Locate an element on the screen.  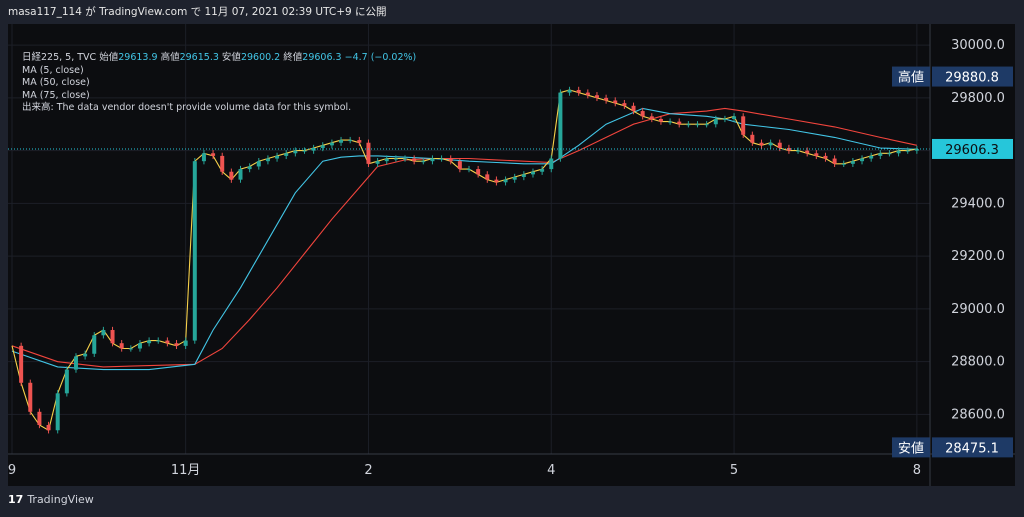
y-tick-label: 29800.0 is located at coordinates (978, 98).